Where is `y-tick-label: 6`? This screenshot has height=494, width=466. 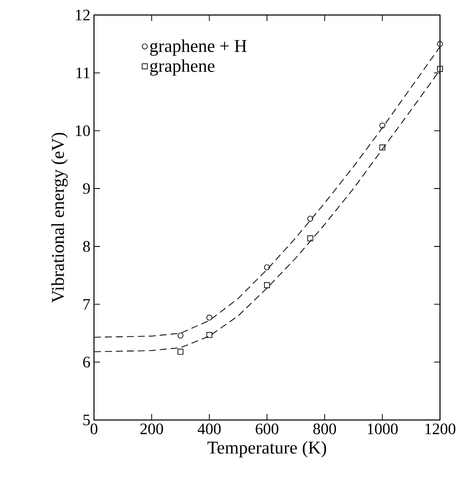 y-tick-label: 6 is located at coordinates (86, 362).